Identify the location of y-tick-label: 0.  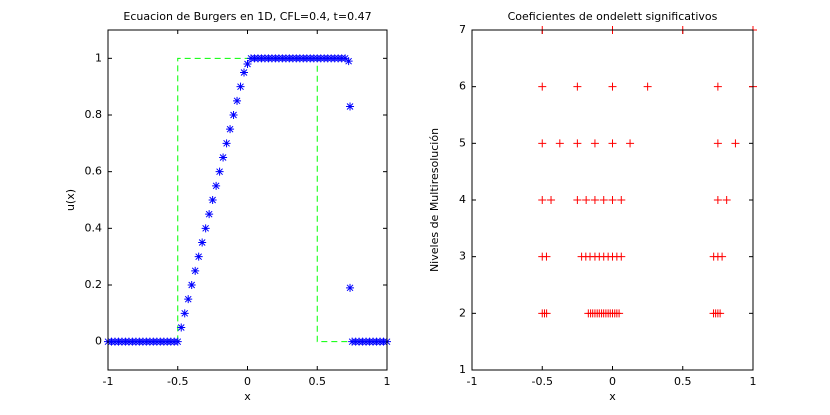
(98, 341).